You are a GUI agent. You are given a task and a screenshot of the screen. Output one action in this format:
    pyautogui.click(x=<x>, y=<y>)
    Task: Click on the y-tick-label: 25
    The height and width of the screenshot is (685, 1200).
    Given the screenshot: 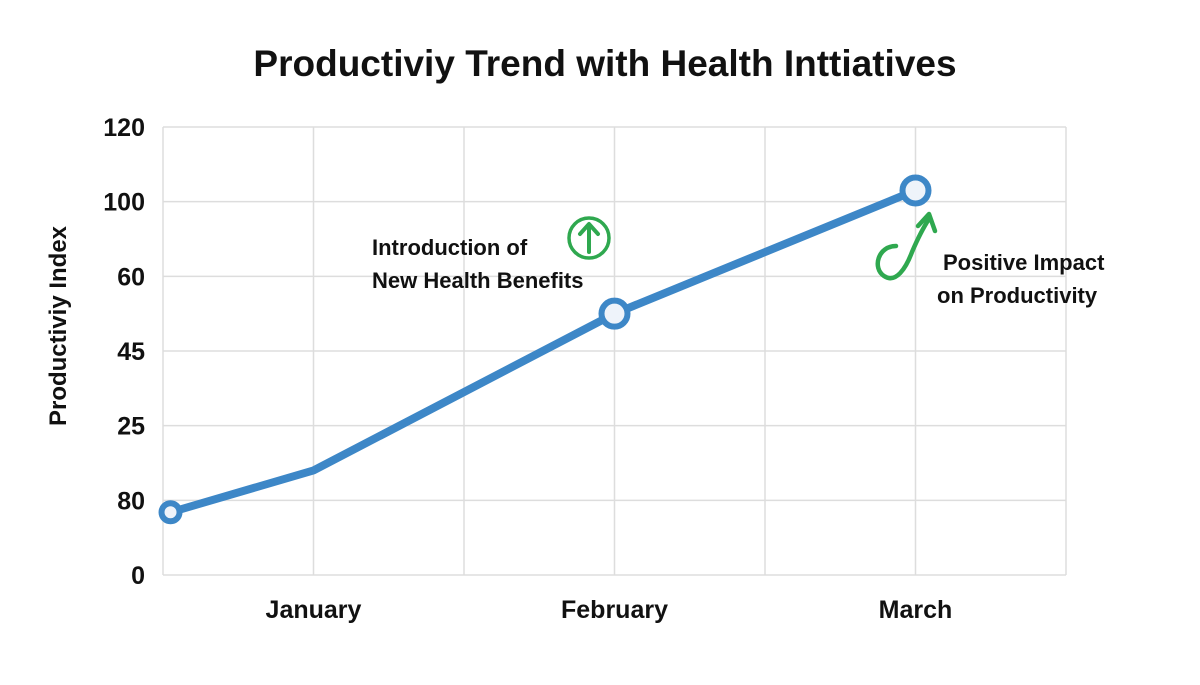 What is the action you would take?
    pyautogui.click(x=131, y=427)
    